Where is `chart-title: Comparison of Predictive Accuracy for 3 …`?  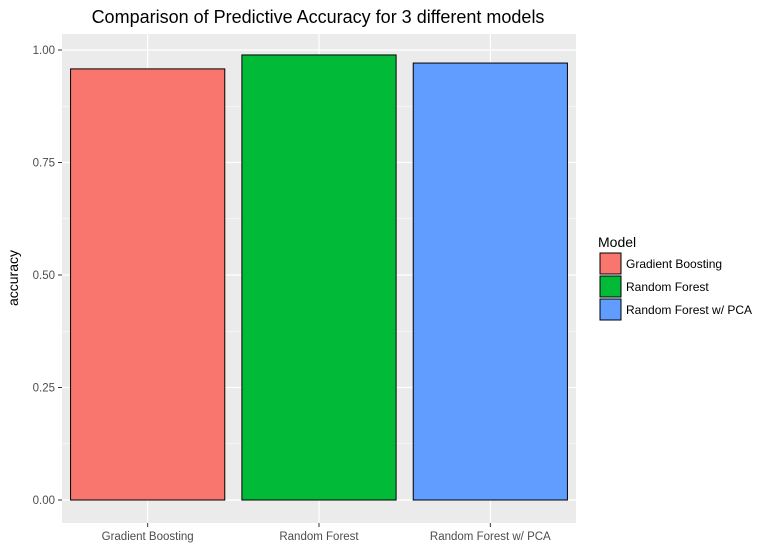 chart-title: Comparison of Predictive Accuracy for 3 … is located at coordinates (318, 17).